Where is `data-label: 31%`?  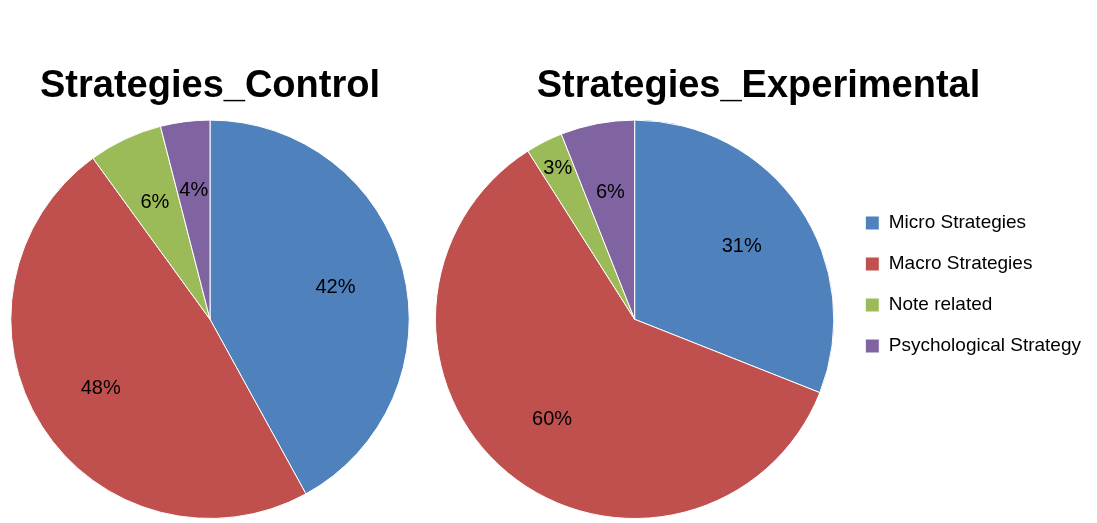
data-label: 31% is located at coordinates (741, 245).